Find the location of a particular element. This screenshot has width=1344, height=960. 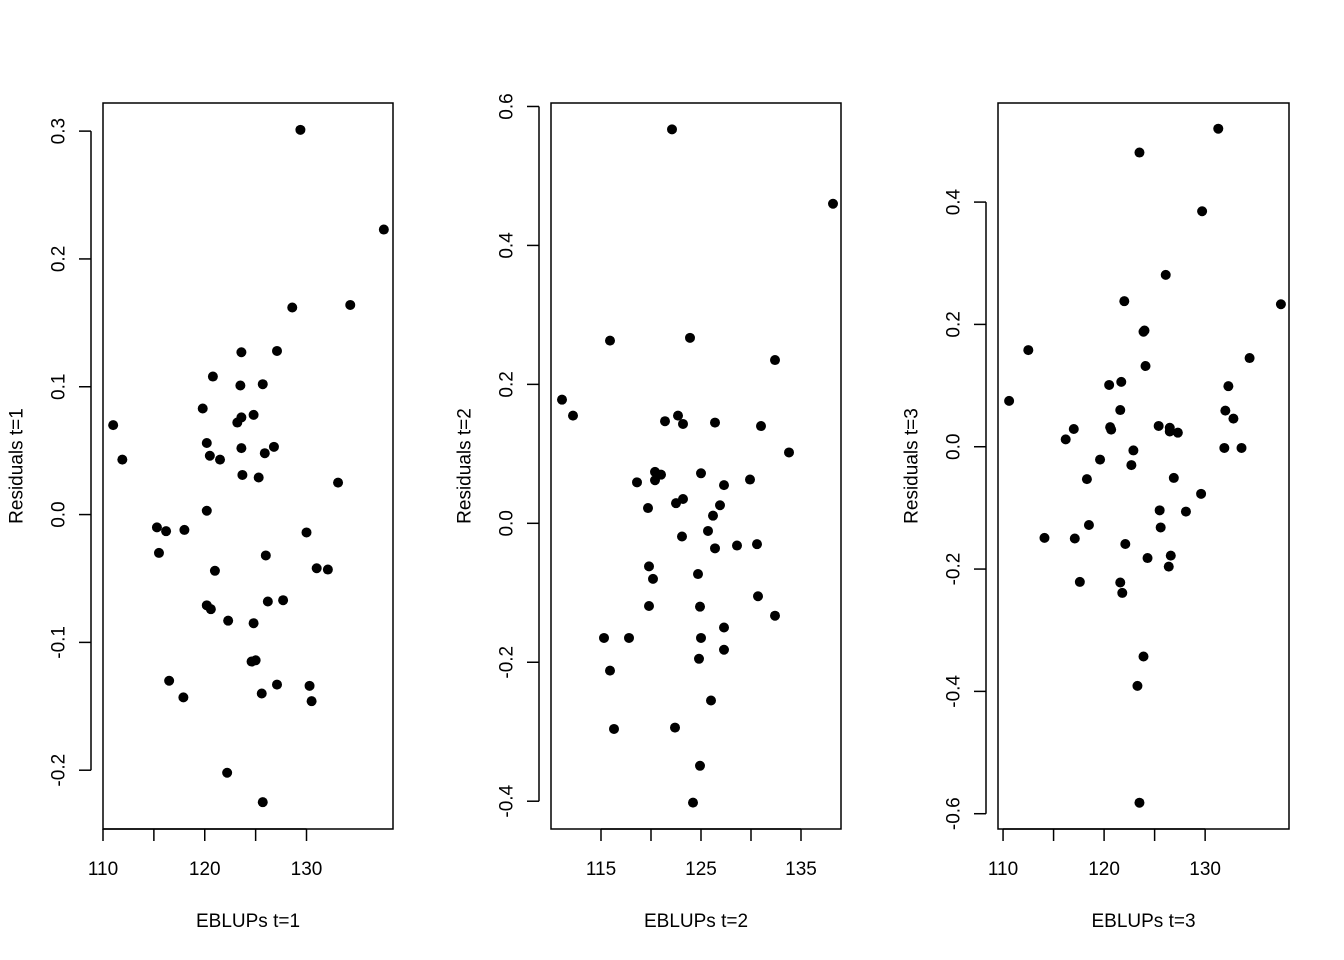

y-axis-title: Residuals t=2 is located at coordinates (465, 466).